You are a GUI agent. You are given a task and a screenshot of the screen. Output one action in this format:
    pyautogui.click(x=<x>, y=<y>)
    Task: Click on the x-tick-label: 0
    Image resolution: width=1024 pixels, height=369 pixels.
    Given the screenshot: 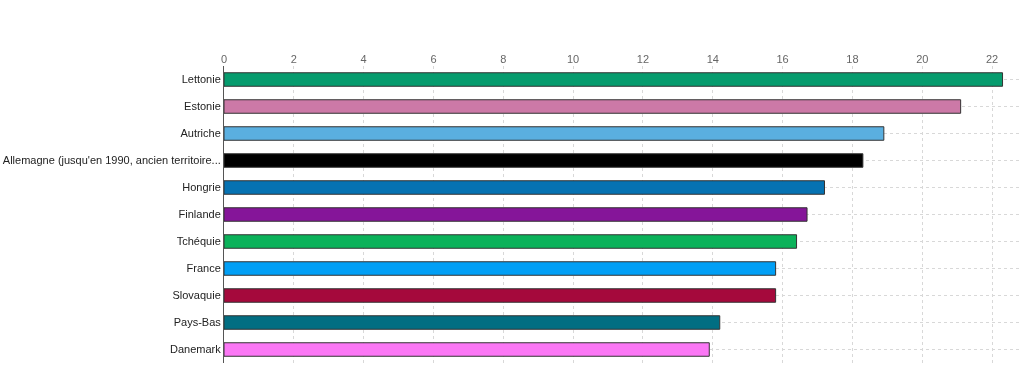 What is the action you would take?
    pyautogui.click(x=224, y=58)
    